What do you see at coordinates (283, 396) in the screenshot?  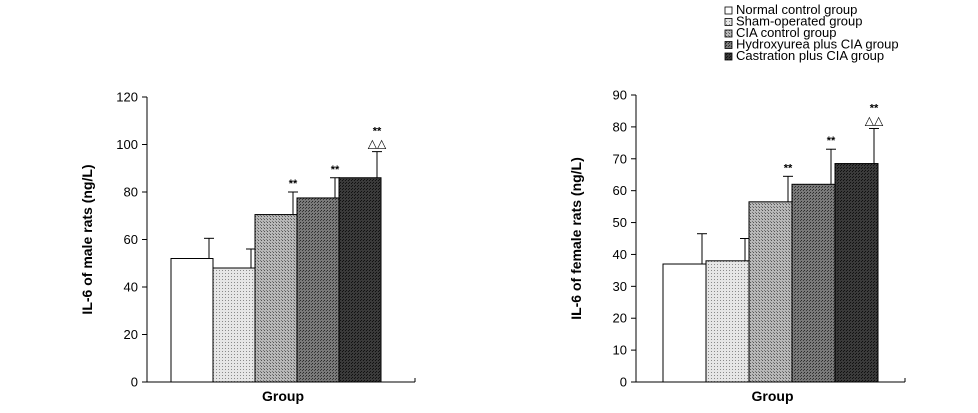 I see `x-axis-title-0: Group` at bounding box center [283, 396].